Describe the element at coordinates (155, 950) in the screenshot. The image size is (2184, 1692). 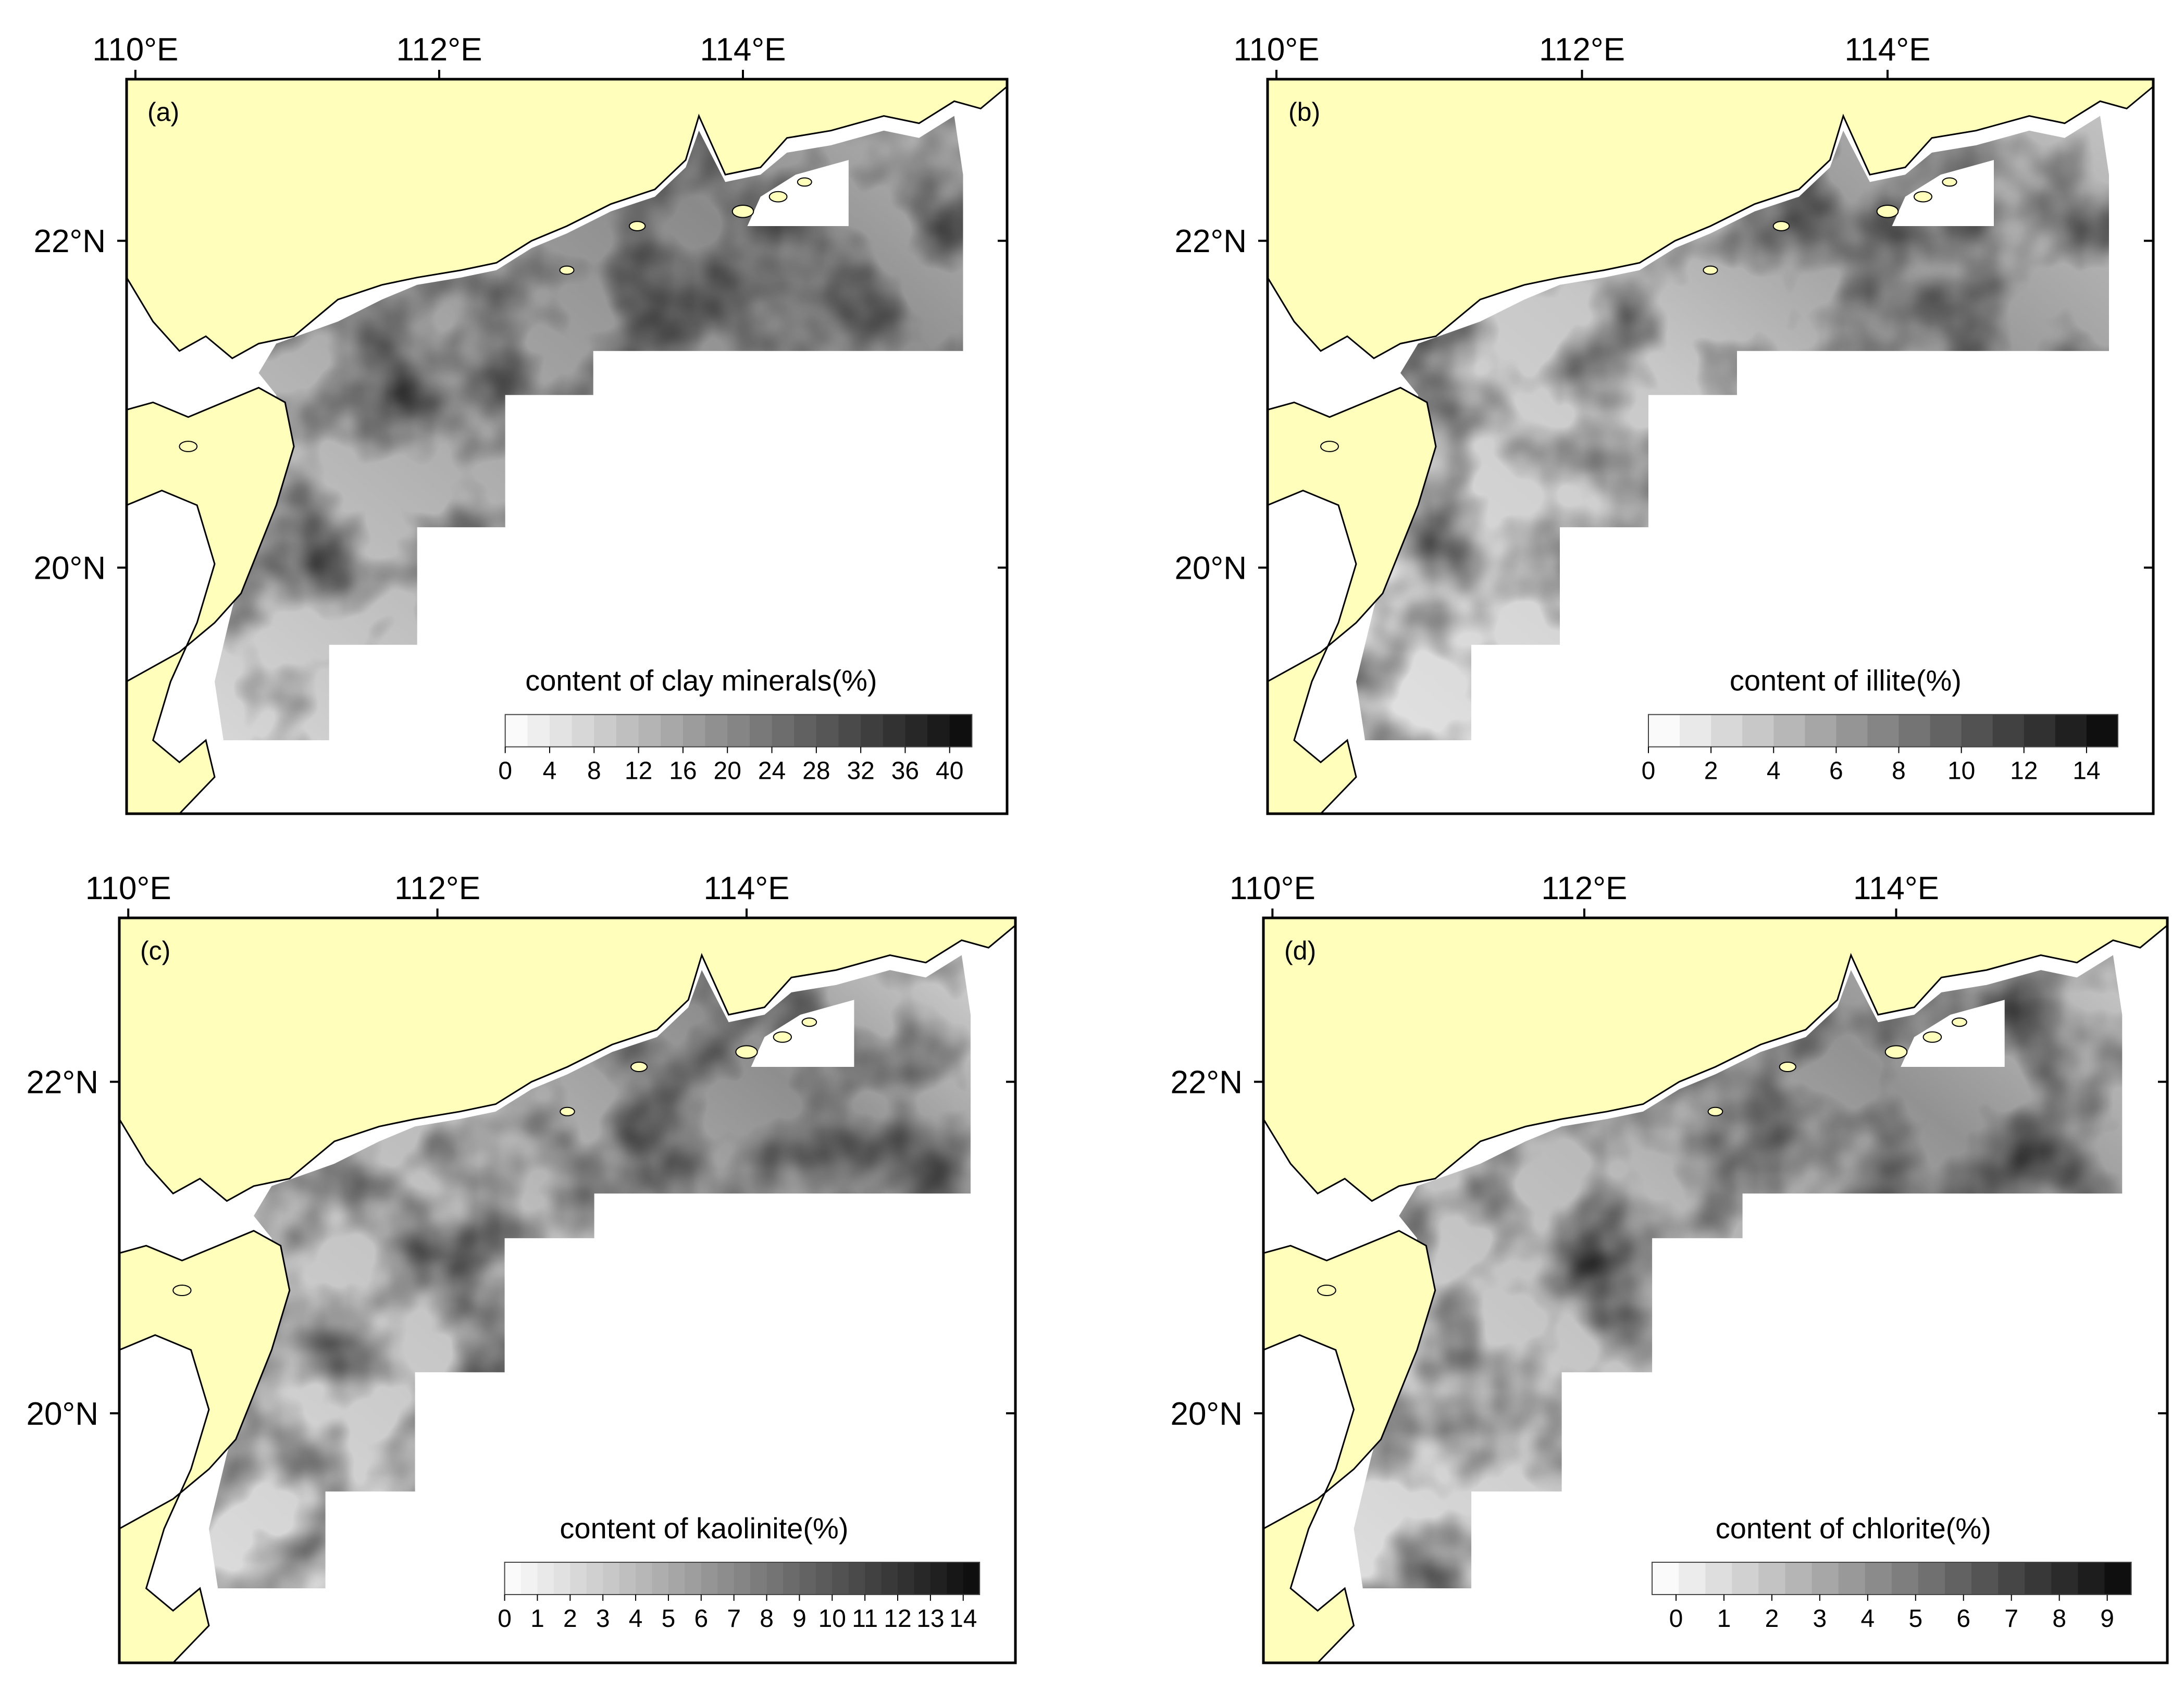
I see `panel-label: (c)` at that location.